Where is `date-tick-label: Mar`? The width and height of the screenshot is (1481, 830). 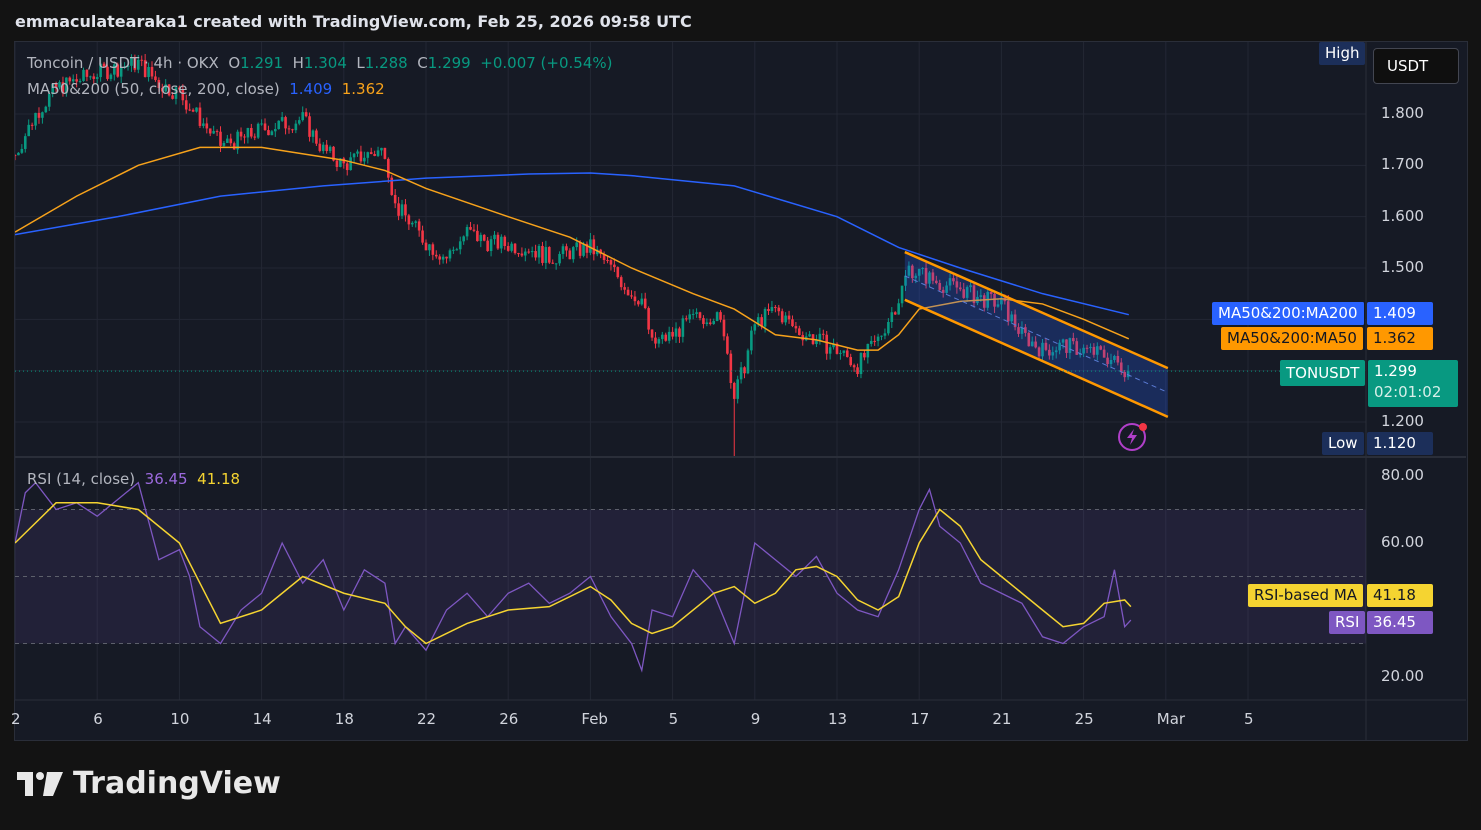 date-tick-label: Mar is located at coordinates (1171, 719).